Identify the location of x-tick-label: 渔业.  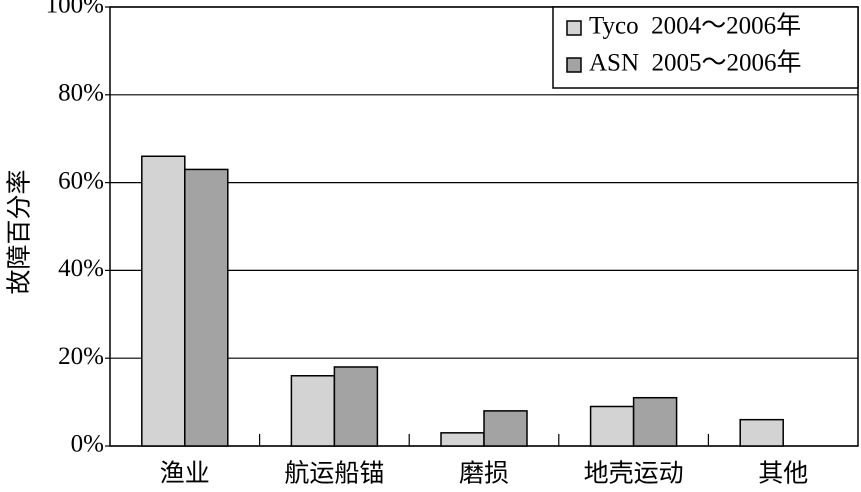
(185, 474).